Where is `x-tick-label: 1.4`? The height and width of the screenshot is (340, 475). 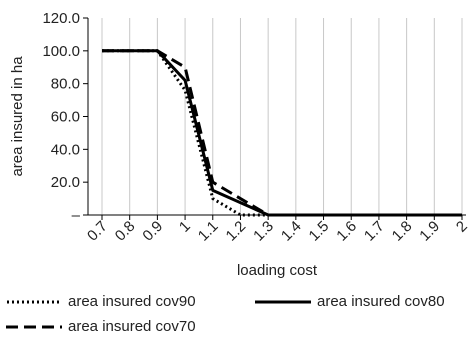
x-tick-label: 1.4 is located at coordinates (291, 231).